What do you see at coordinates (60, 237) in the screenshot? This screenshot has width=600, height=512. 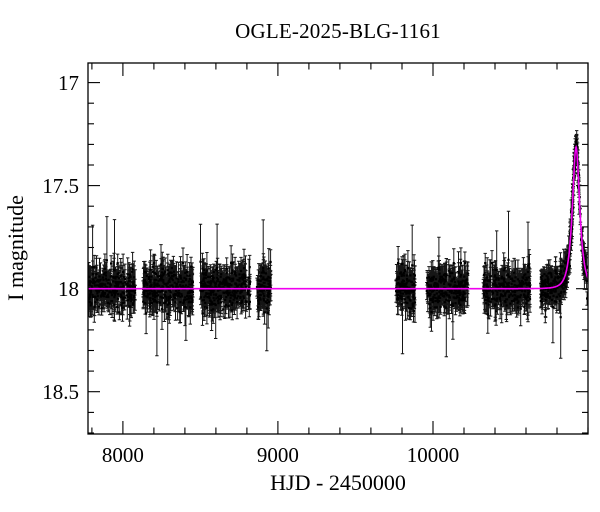 I see `y-tick-labels: 17 17.5 18 18.5` at bounding box center [60, 237].